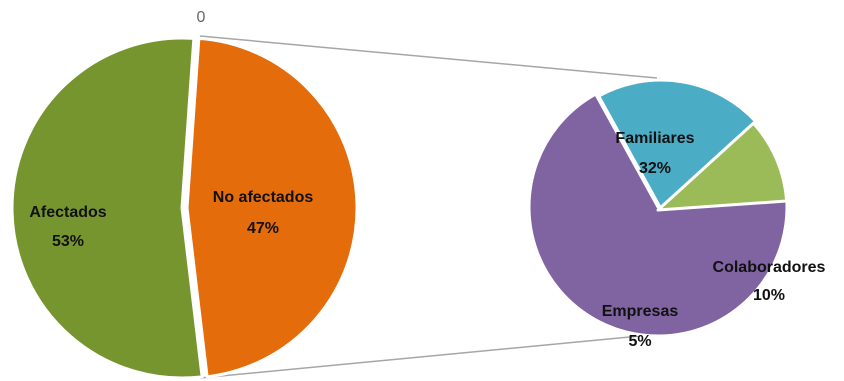  Describe the element at coordinates (420, 357) in the screenshot. I see `connector-line-bottom` at that location.